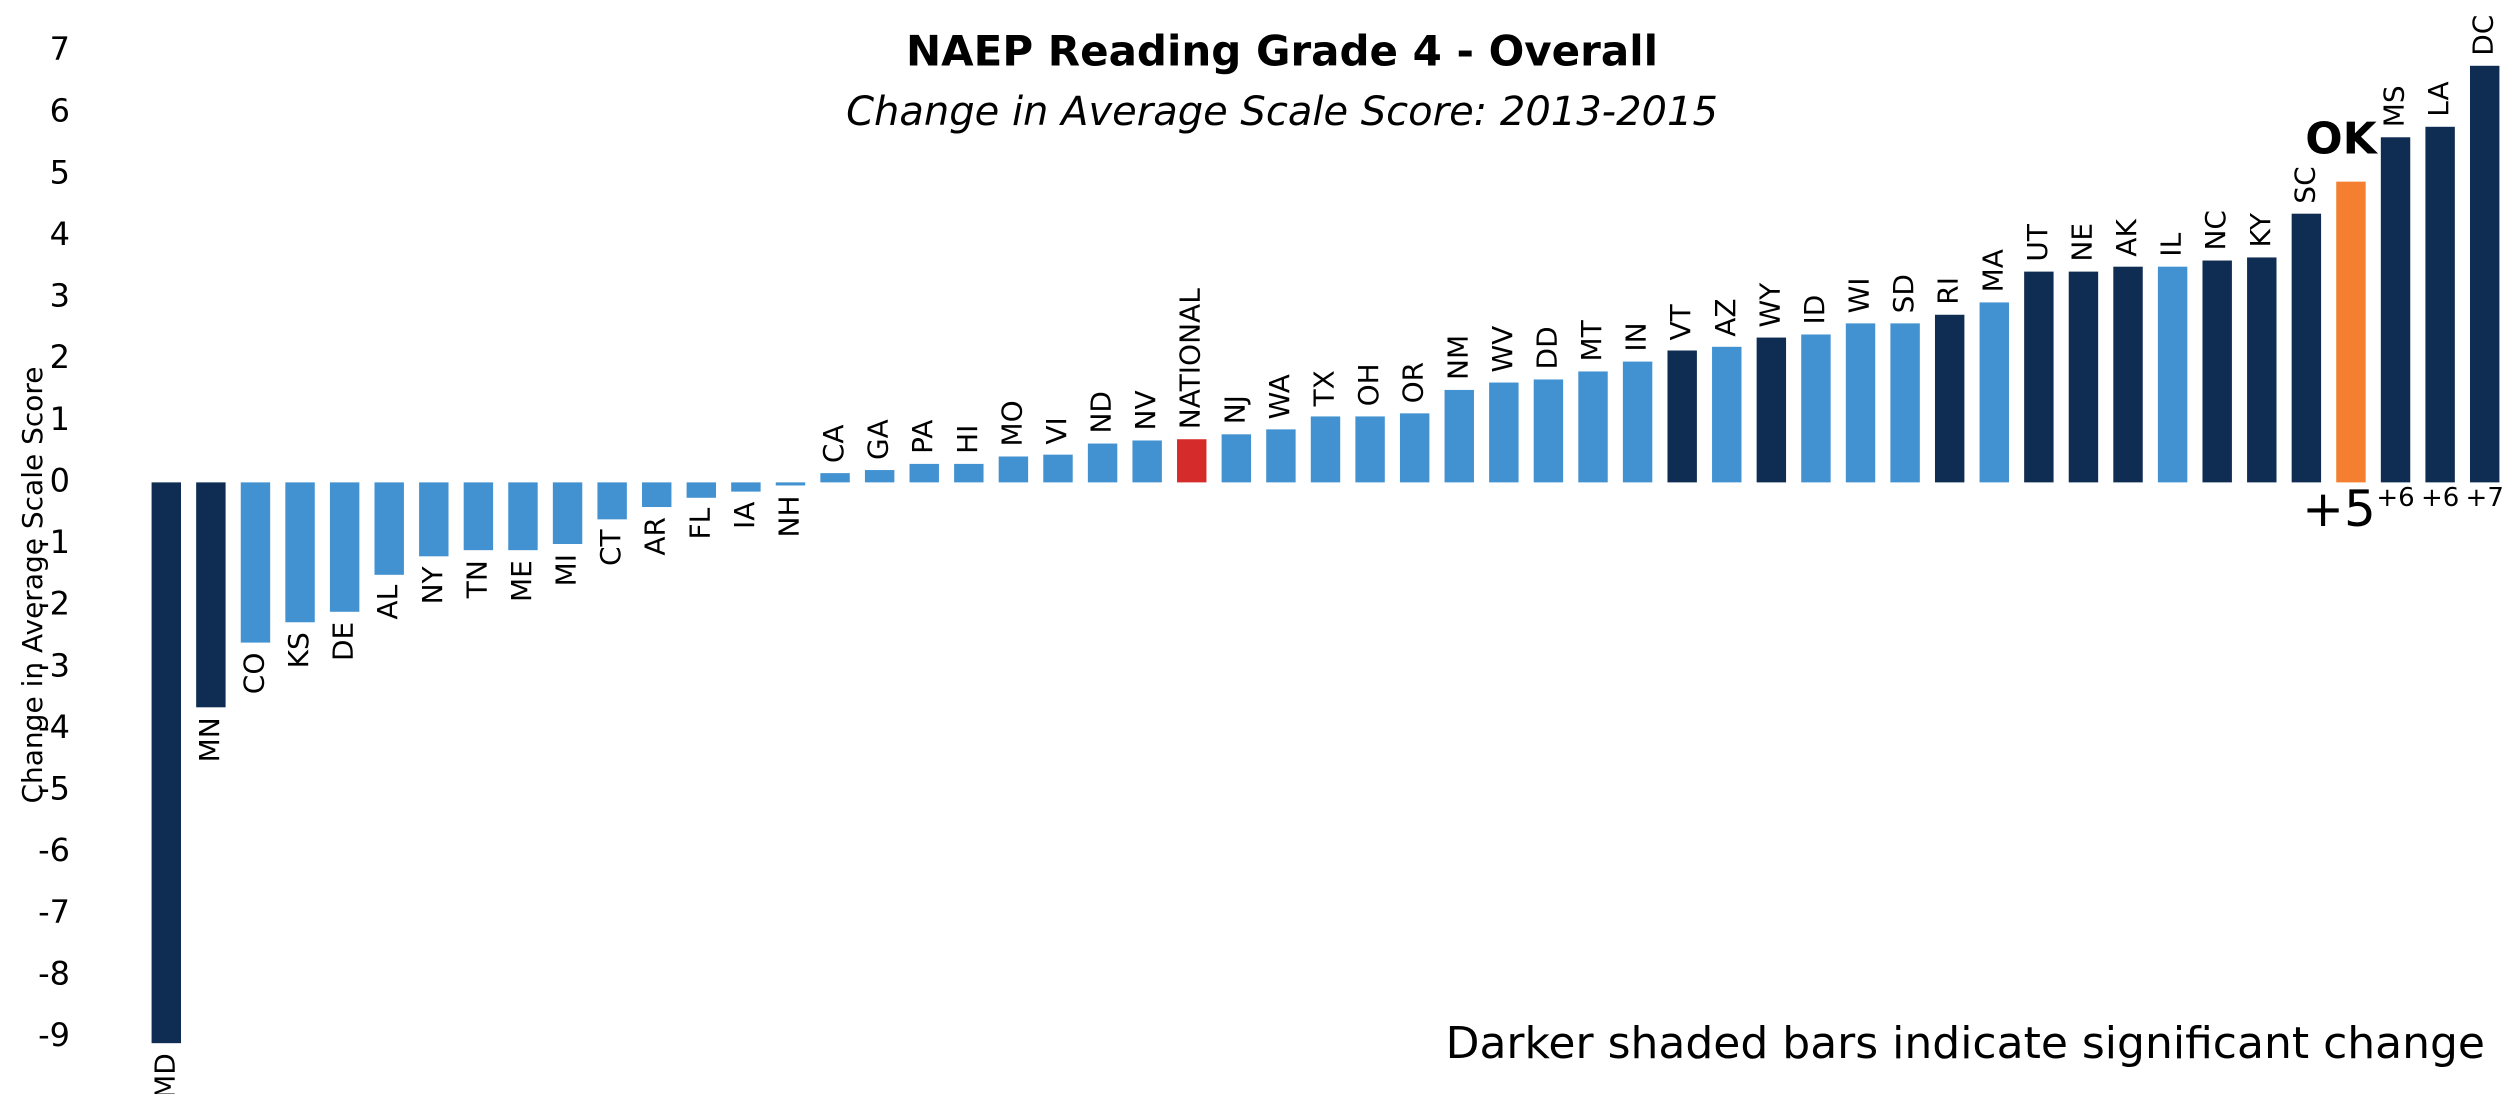 This screenshot has width=2514, height=1094. Describe the element at coordinates (1992, 270) in the screenshot. I see `x-tick-label: MA` at that location.